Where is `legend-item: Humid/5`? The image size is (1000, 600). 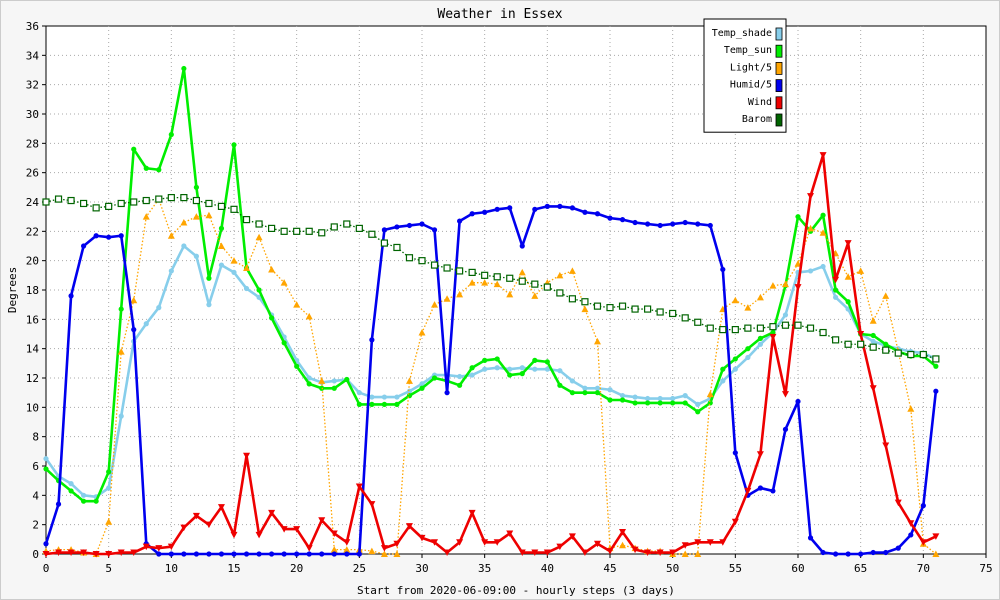 legend-item: Humid/5 is located at coordinates (756, 85).